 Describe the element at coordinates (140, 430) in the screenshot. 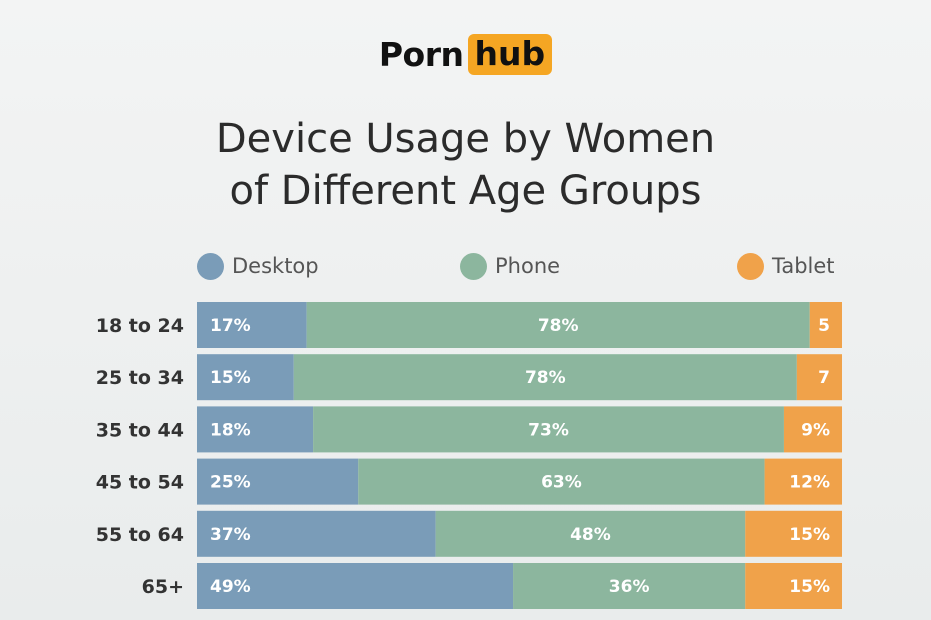

I see `category-label: 35 to 44` at that location.